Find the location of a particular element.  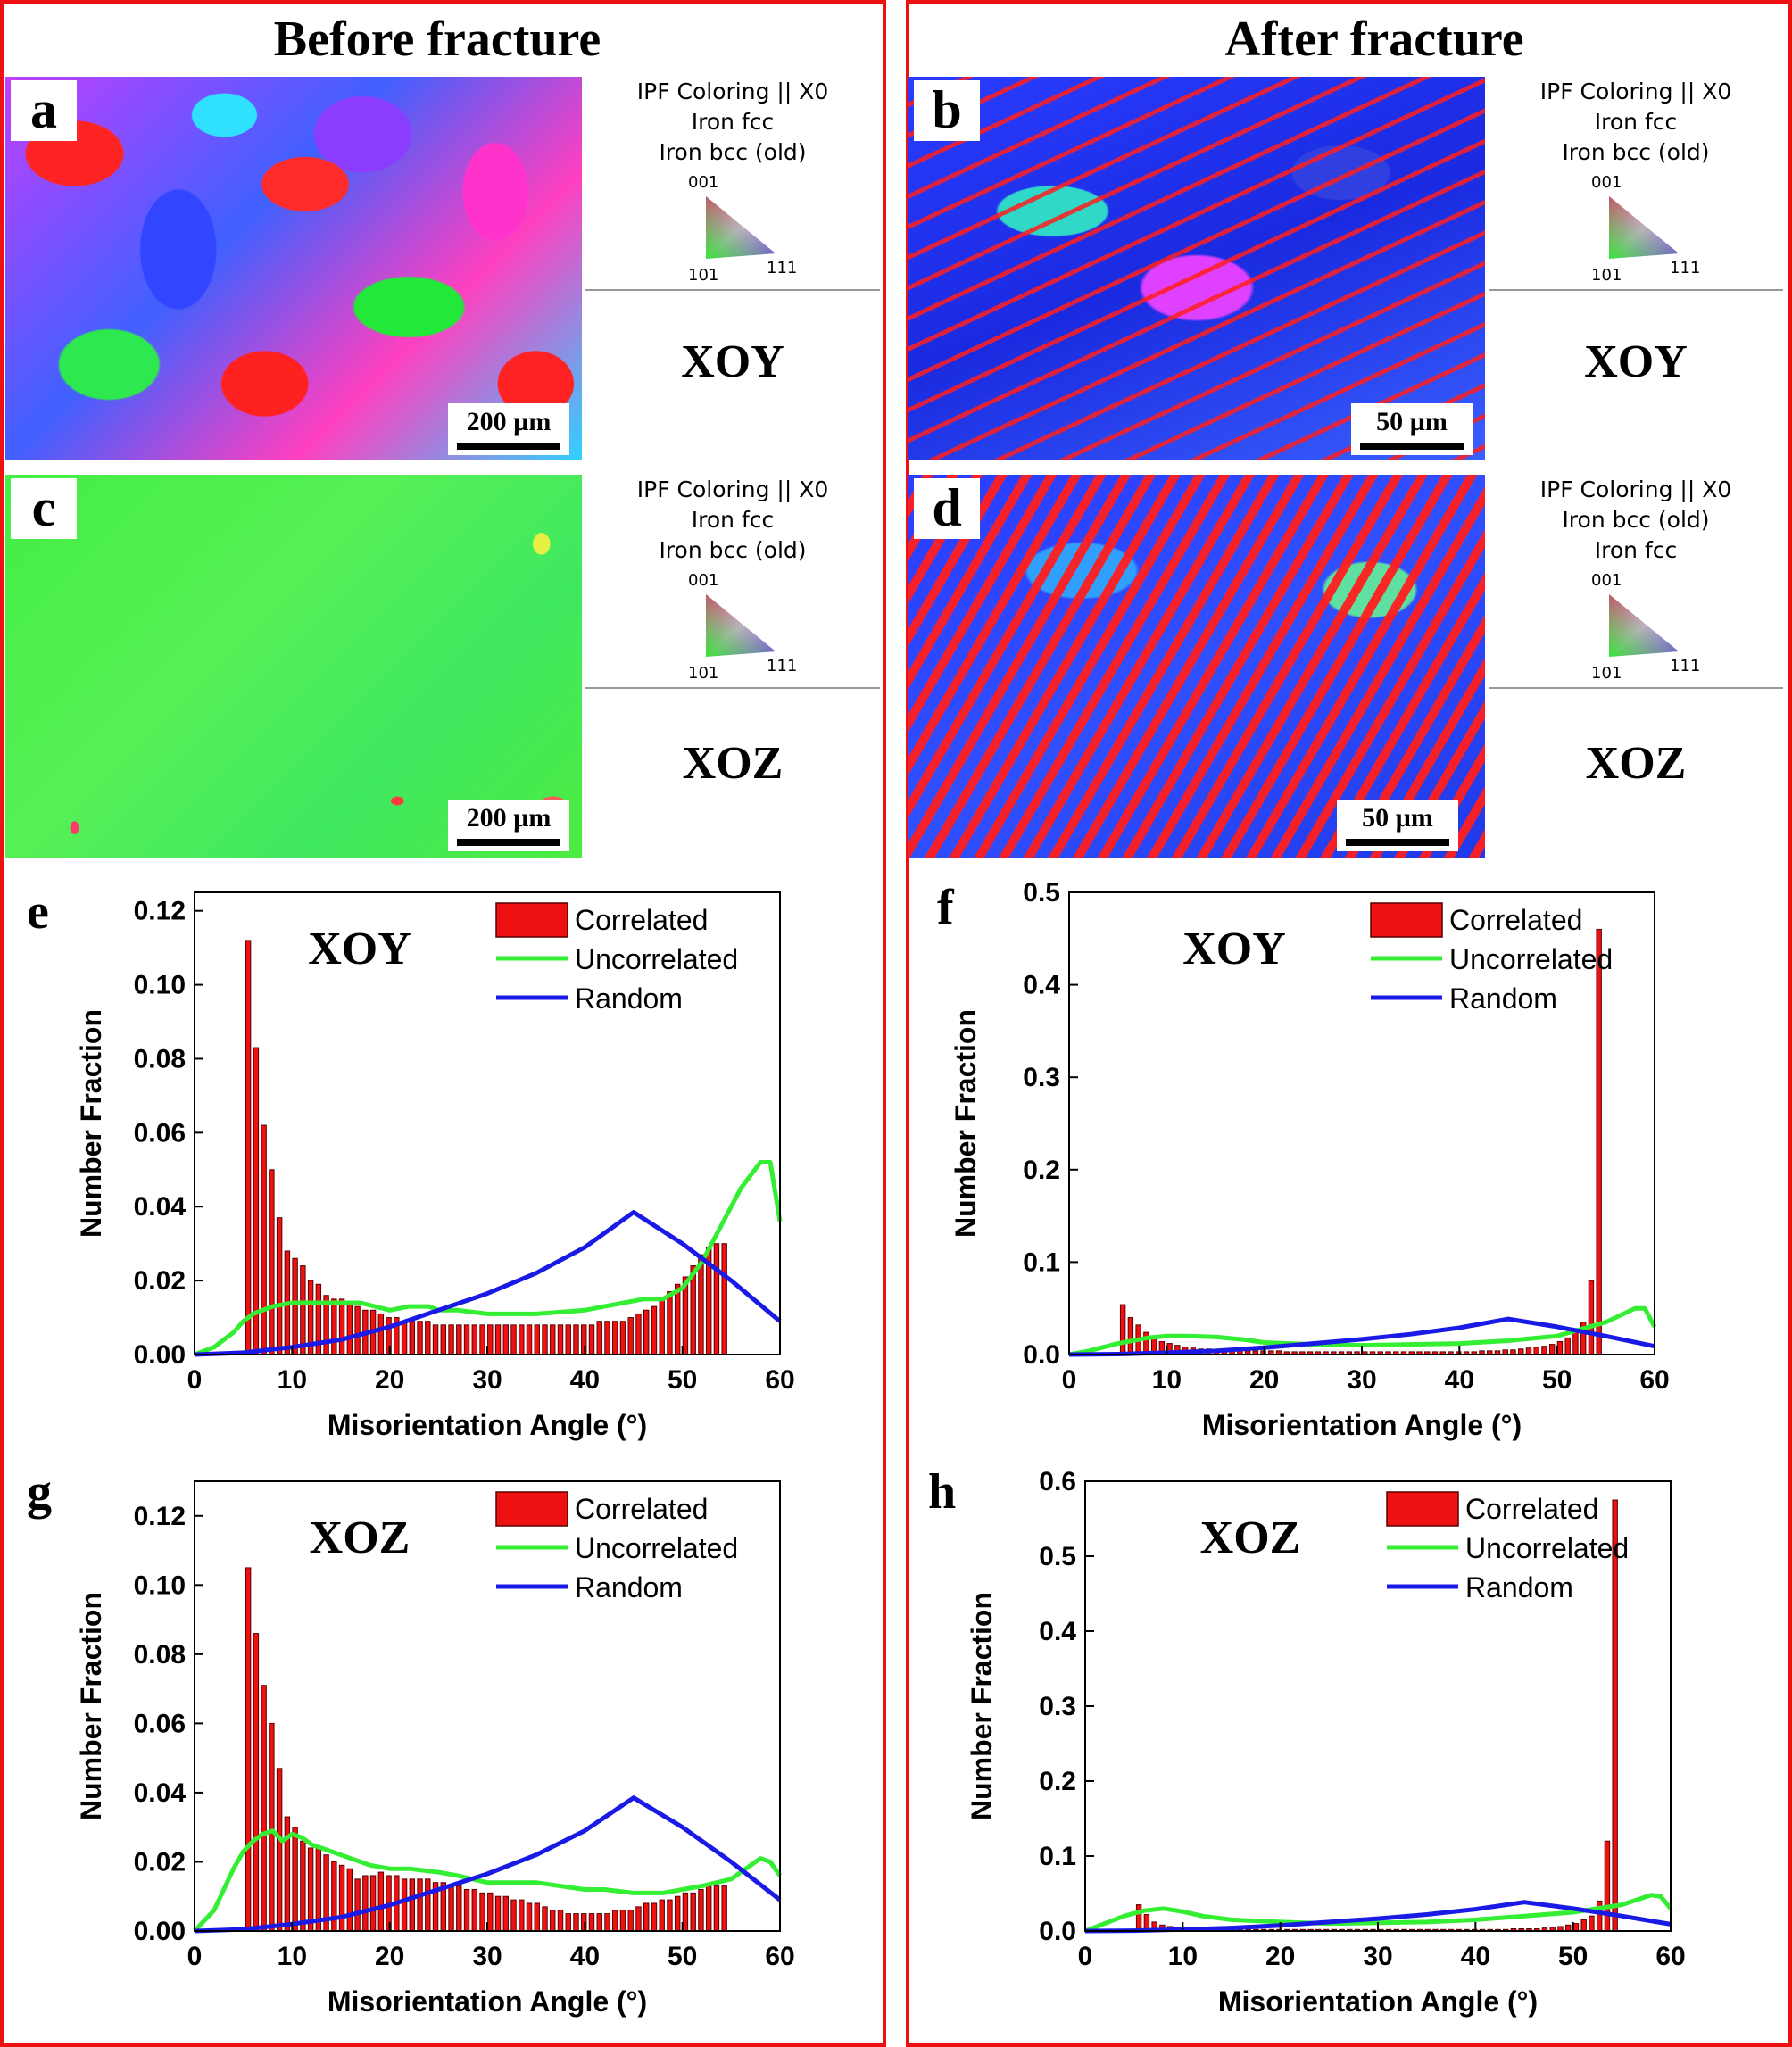

x-tick-label: 20 is located at coordinates (389, 1957).